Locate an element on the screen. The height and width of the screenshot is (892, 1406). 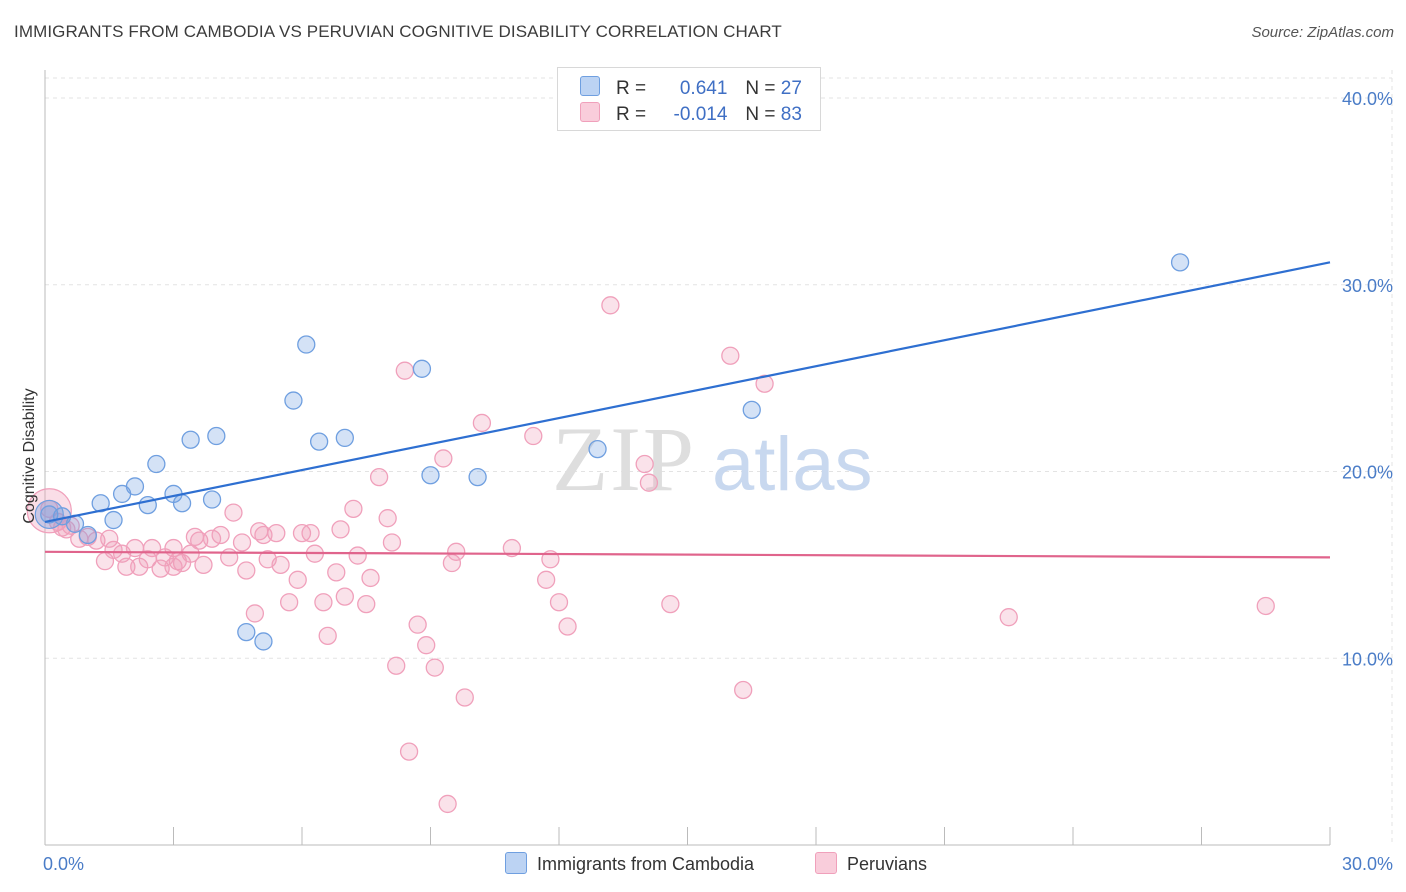
source-label: Source: ZipAtlas.com is located at coordinates (1322, 32).